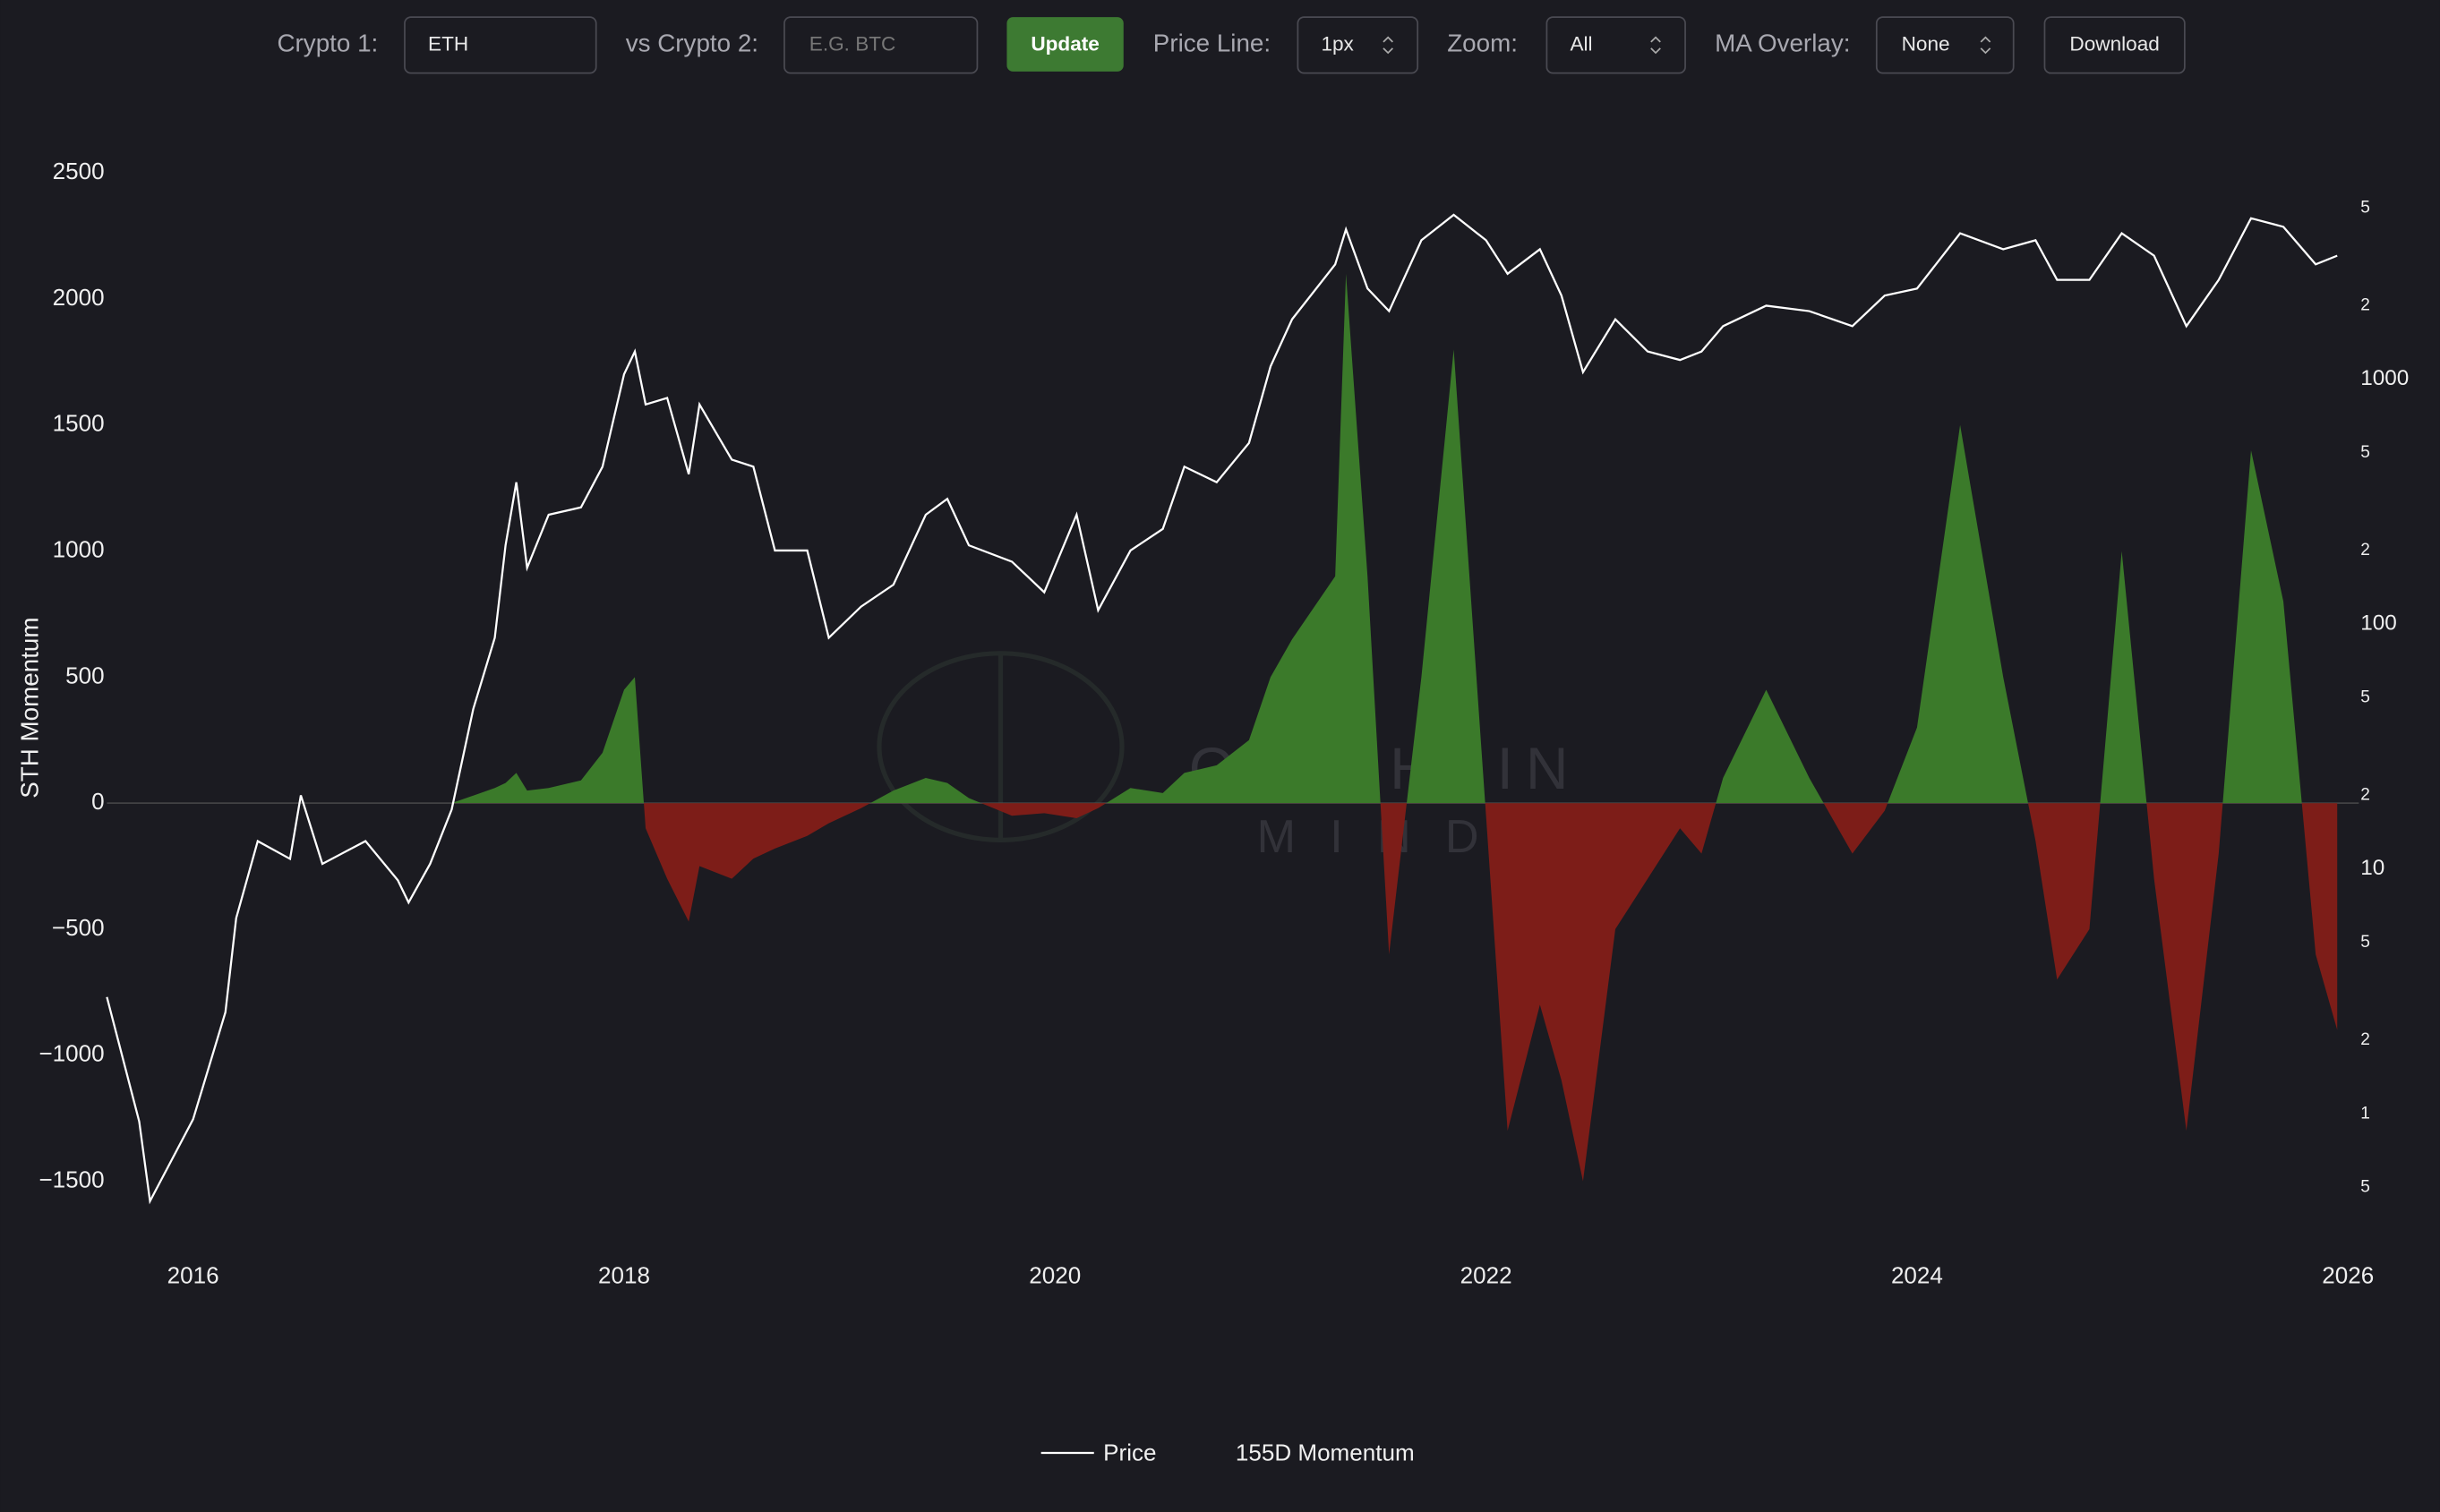  I want to click on y2-tick-label: 1, so click(2365, 1113).